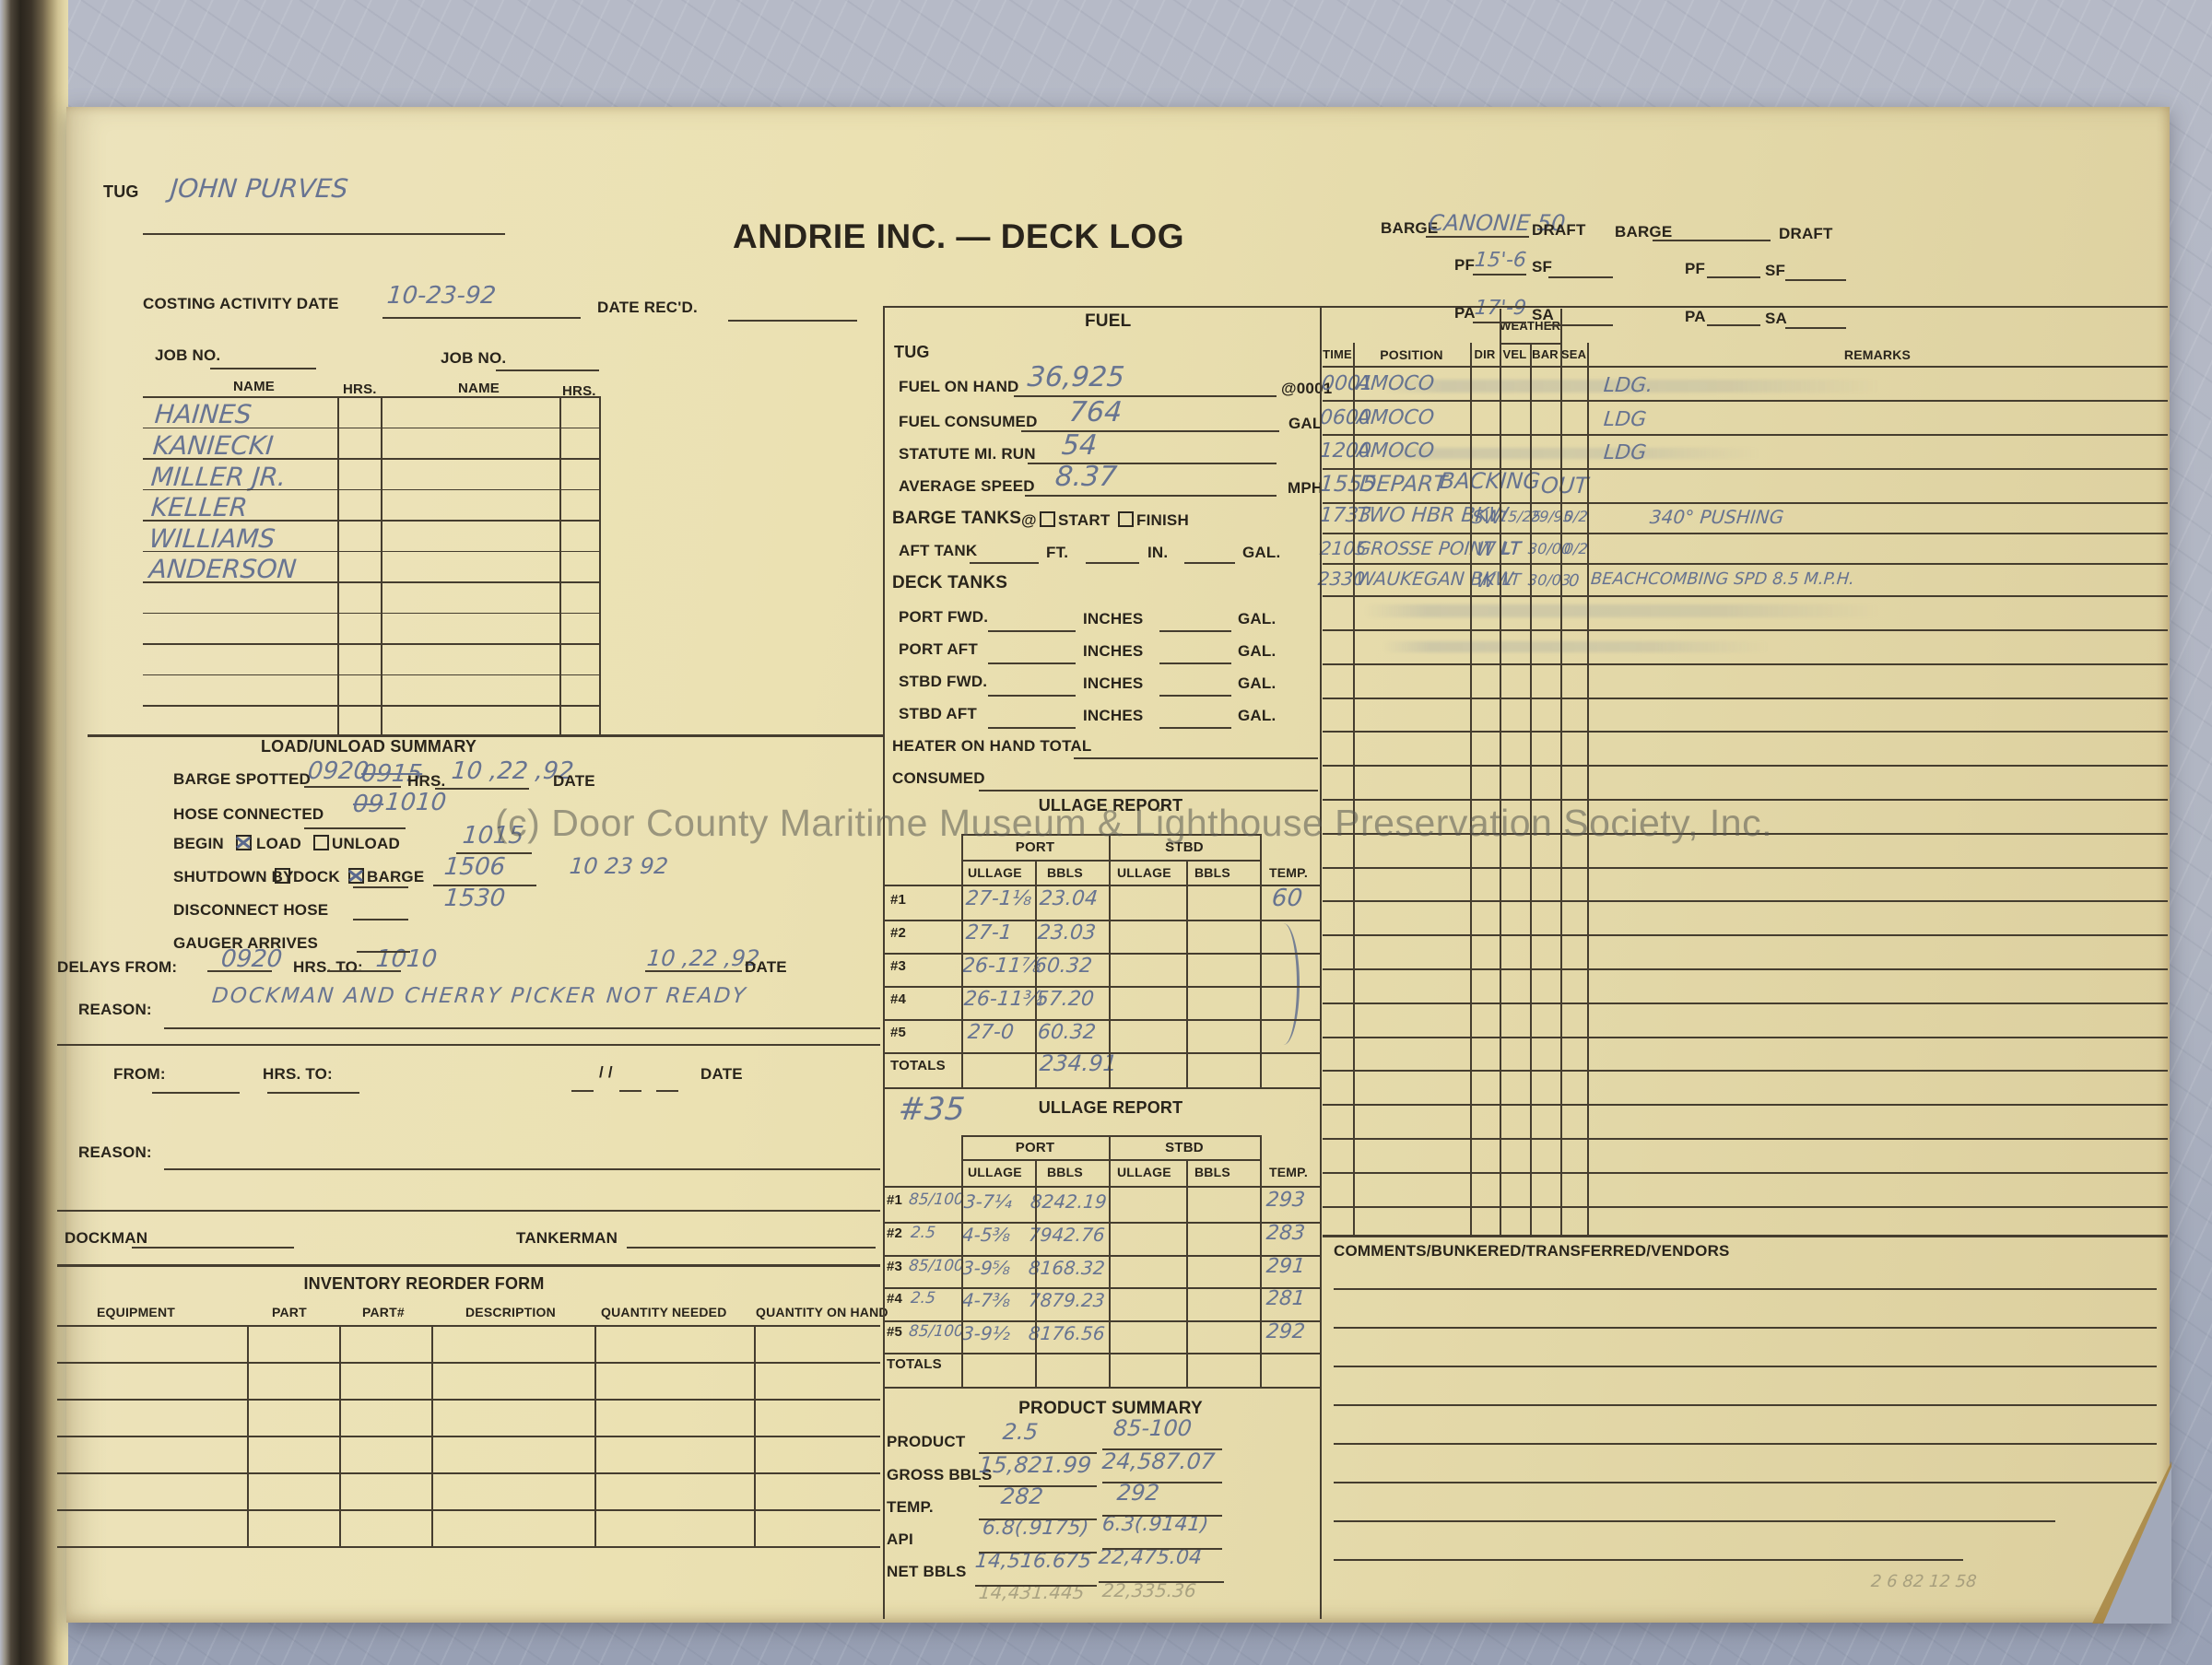 Image resolution: width=2212 pixels, height=1665 pixels. I want to click on position-header: POSITION, so click(1411, 354).